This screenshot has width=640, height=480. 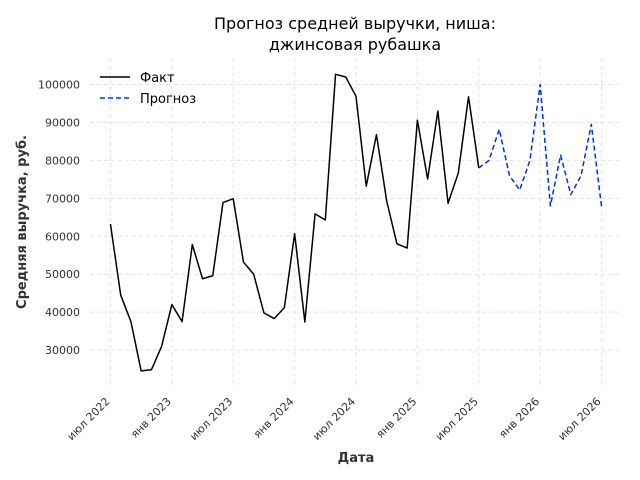 I want to click on y-tick-label: 80000, so click(x=62, y=160).